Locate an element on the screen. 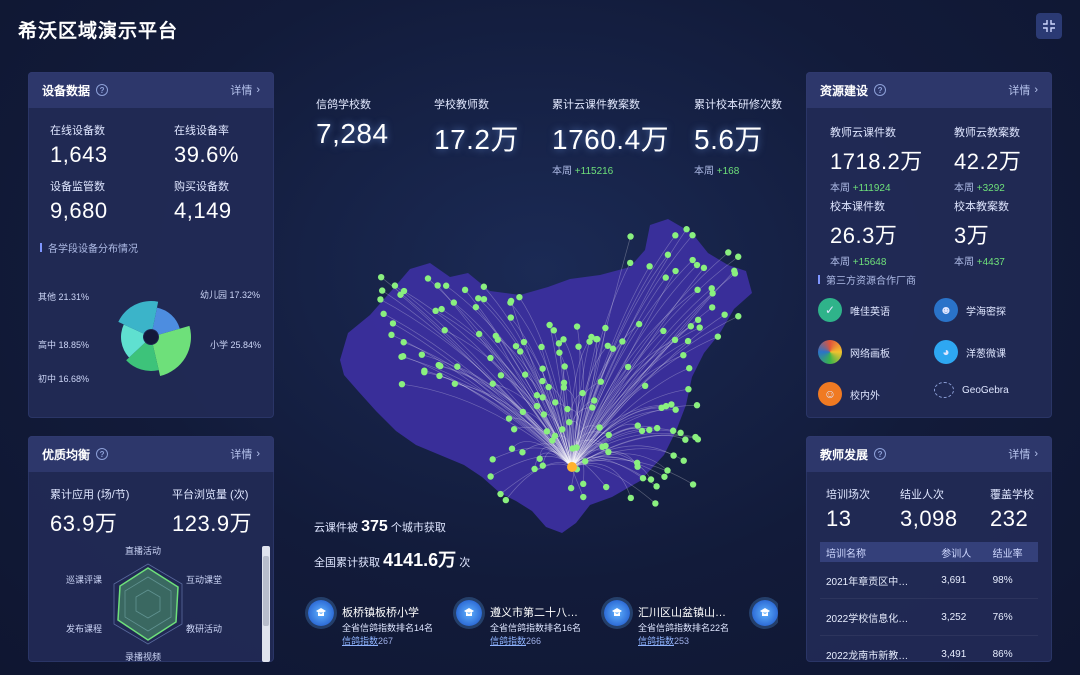 The width and height of the screenshot is (1080, 675). partner-xiaoneiwai: ☺ 校内外 is located at coordinates (849, 394).